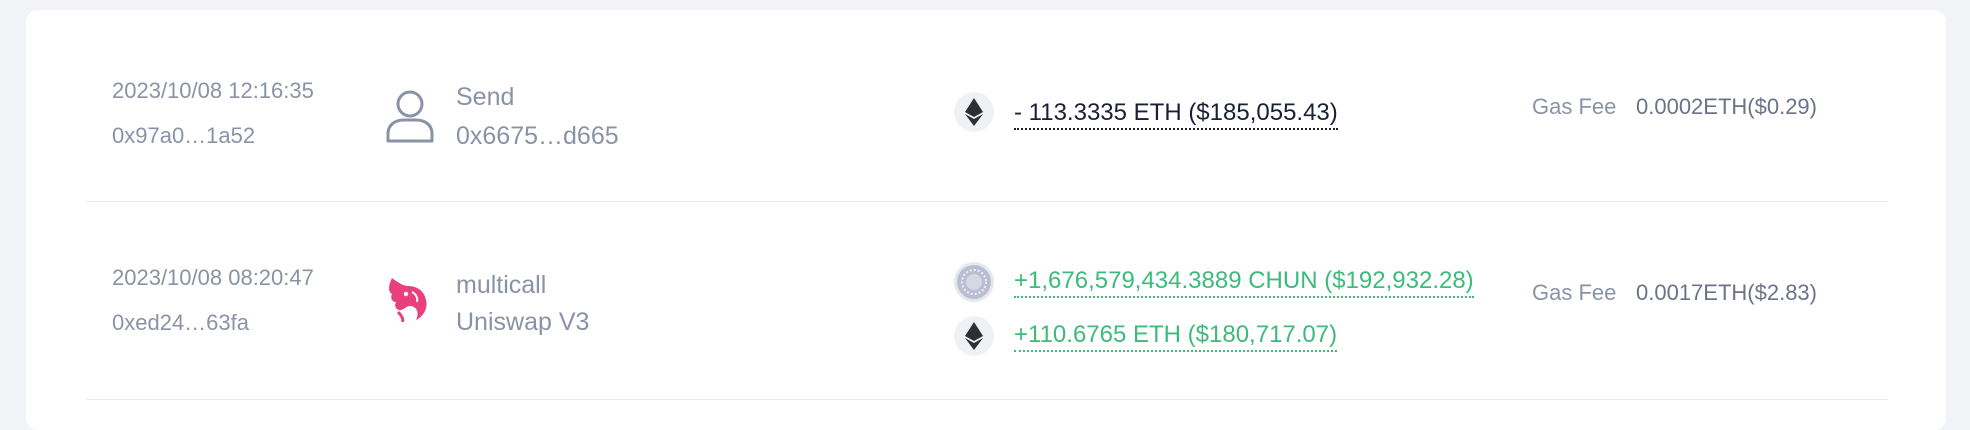 The height and width of the screenshot is (430, 1970). Describe the element at coordinates (1176, 336) in the screenshot. I see `transfer-amount-in: +110.6765 ETH ($180,717.07)` at that location.